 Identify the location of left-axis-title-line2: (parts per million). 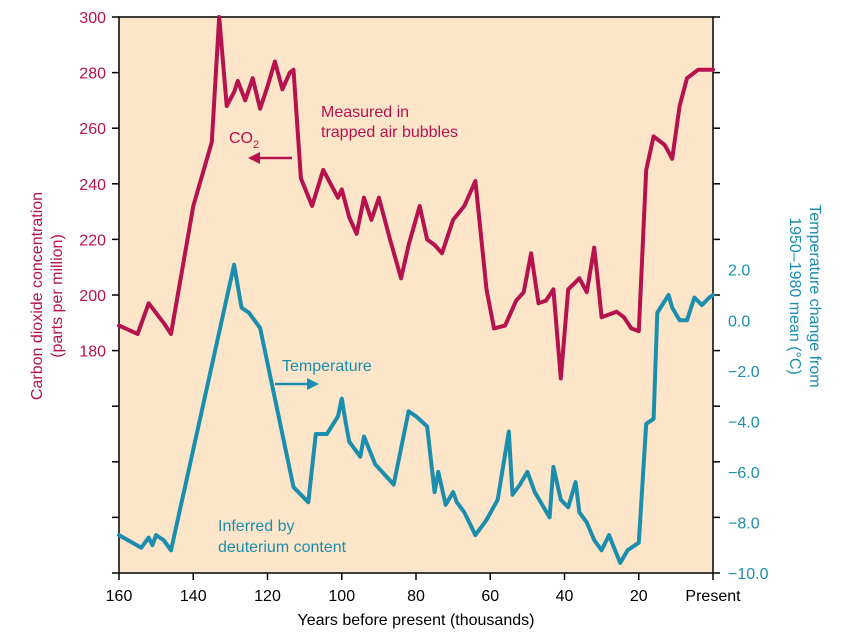
(57, 296).